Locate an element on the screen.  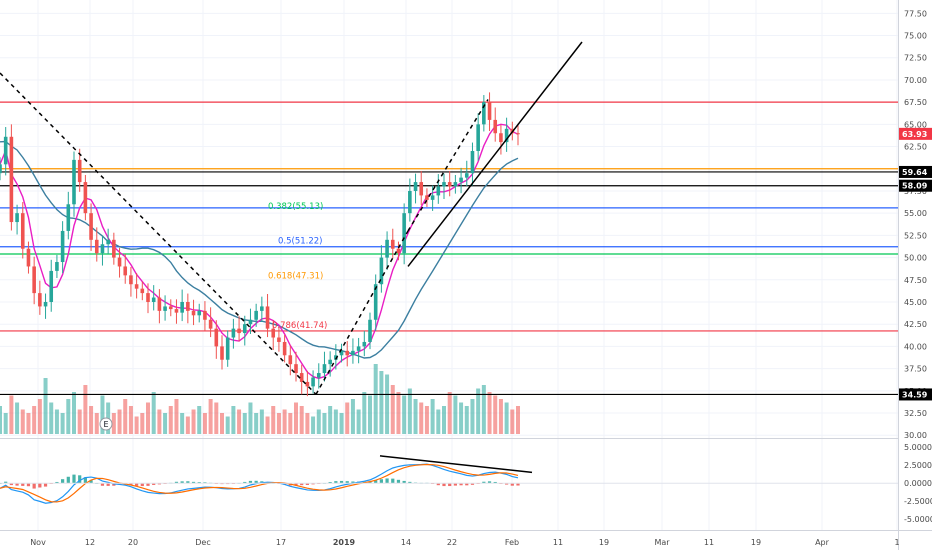
price-tick-label: 47.50 is located at coordinates (915, 280).